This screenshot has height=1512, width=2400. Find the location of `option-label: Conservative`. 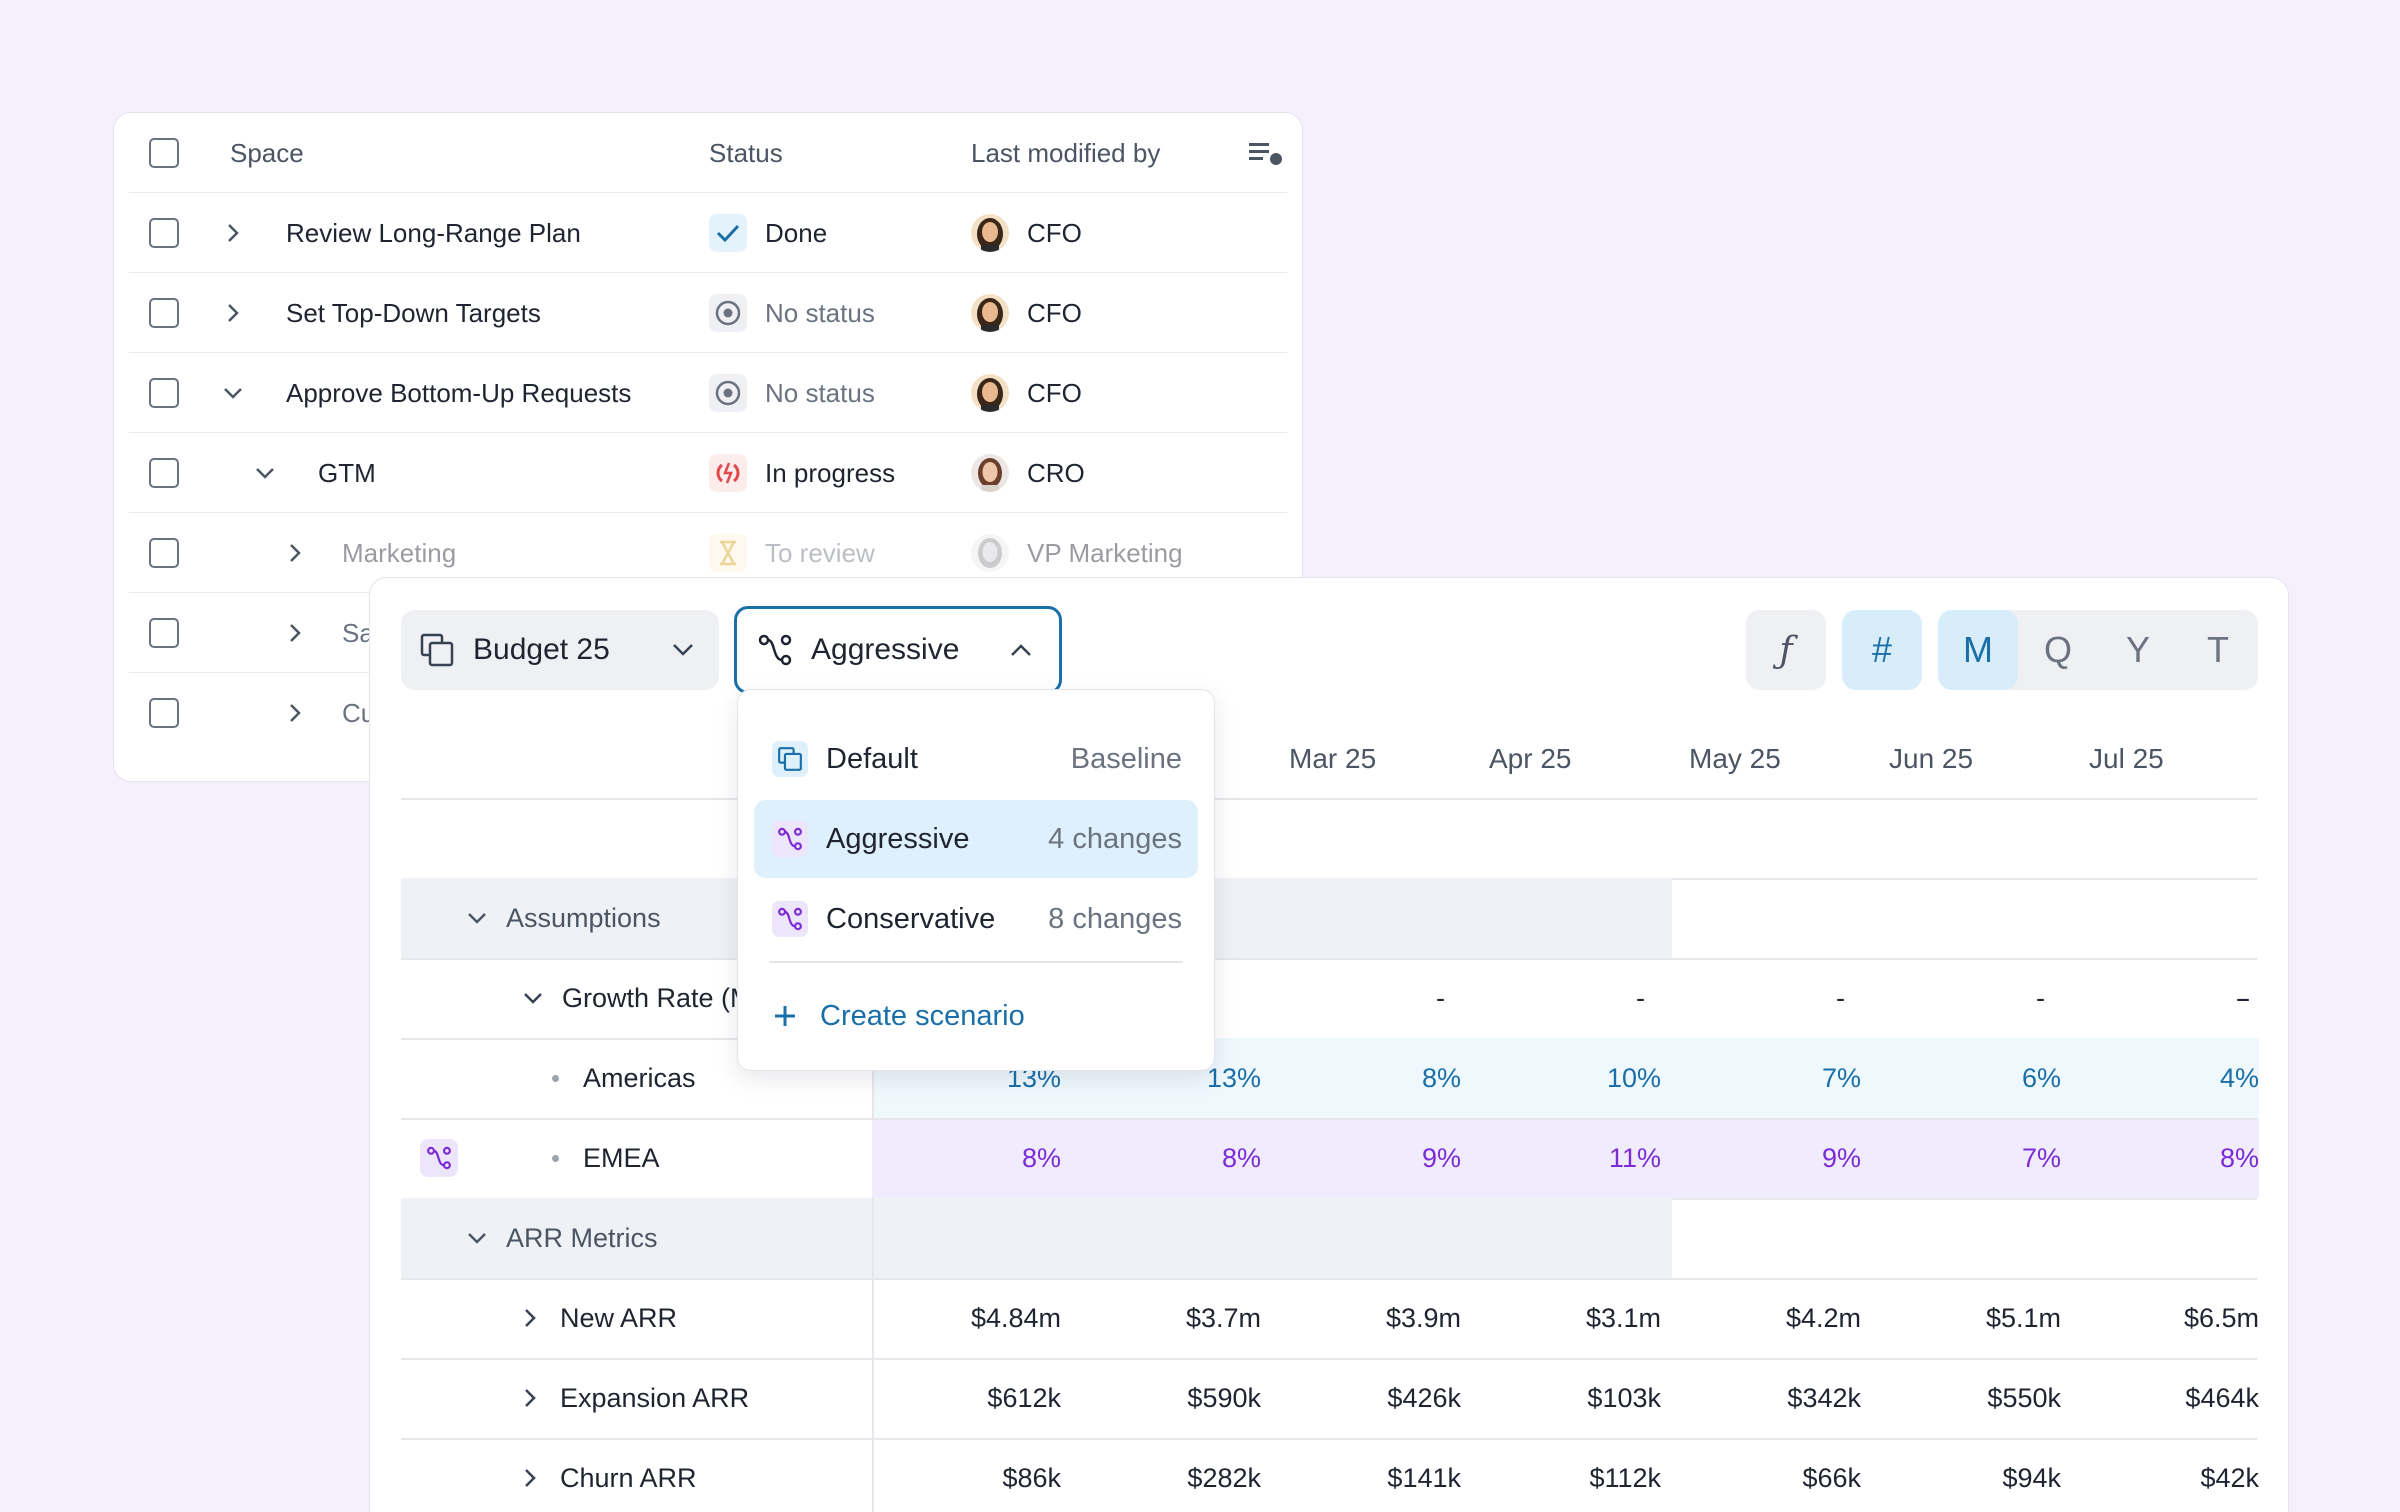

option-label: Conservative is located at coordinates (911, 918).